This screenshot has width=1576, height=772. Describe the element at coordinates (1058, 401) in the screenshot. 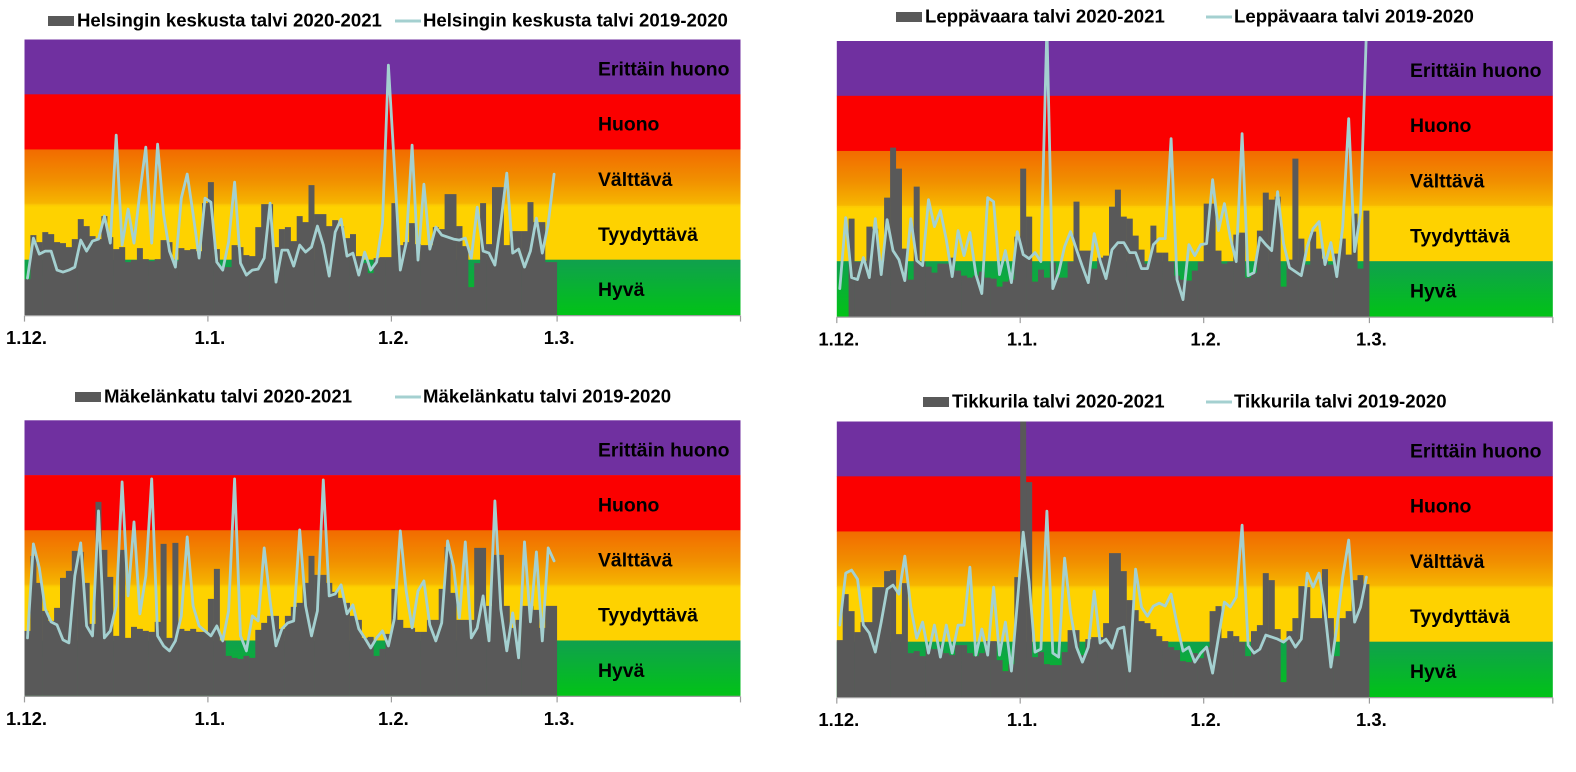

I see `svg-text: Tikkurila talvi 2020-2021` at that location.